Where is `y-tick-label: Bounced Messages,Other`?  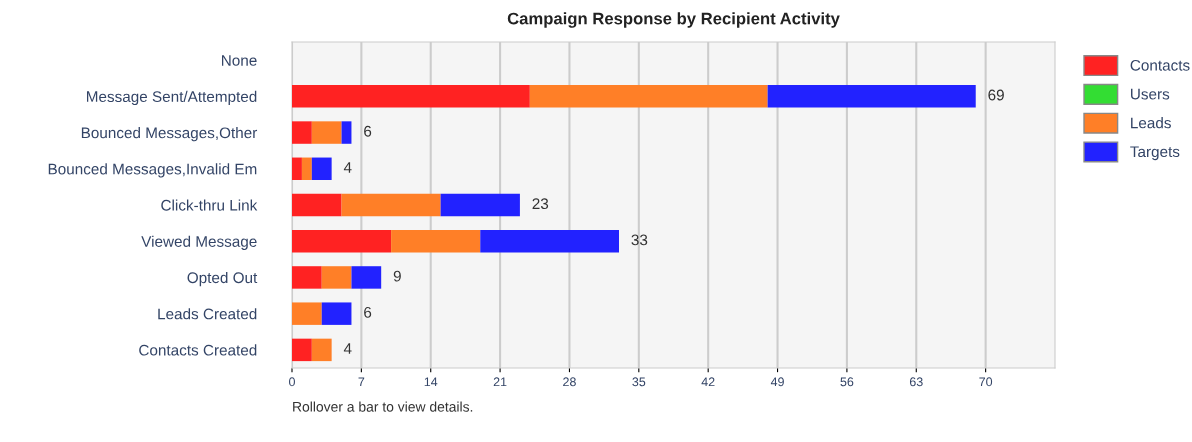 y-tick-label: Bounced Messages,Other is located at coordinates (169, 134).